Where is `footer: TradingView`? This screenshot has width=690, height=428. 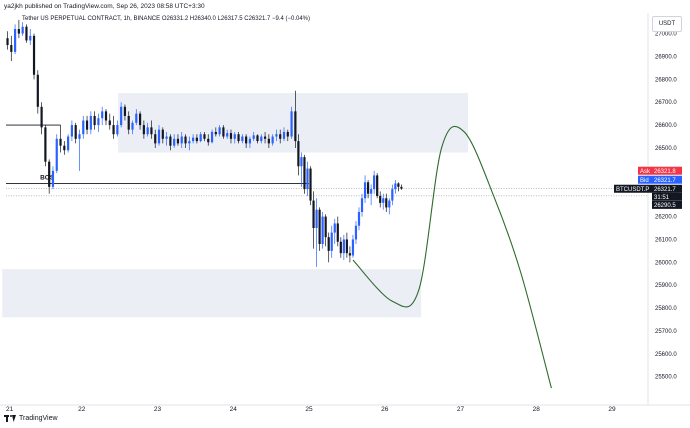 footer: TradingView is located at coordinates (31, 418).